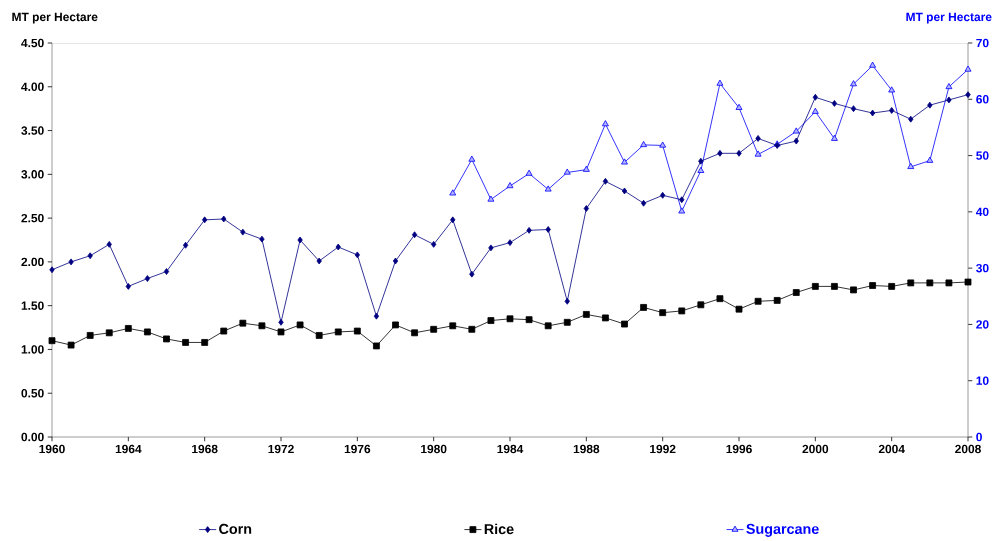 This screenshot has height=541, width=1003. What do you see at coordinates (32, 174) in the screenshot?
I see `y-tick-label: 3.00` at bounding box center [32, 174].